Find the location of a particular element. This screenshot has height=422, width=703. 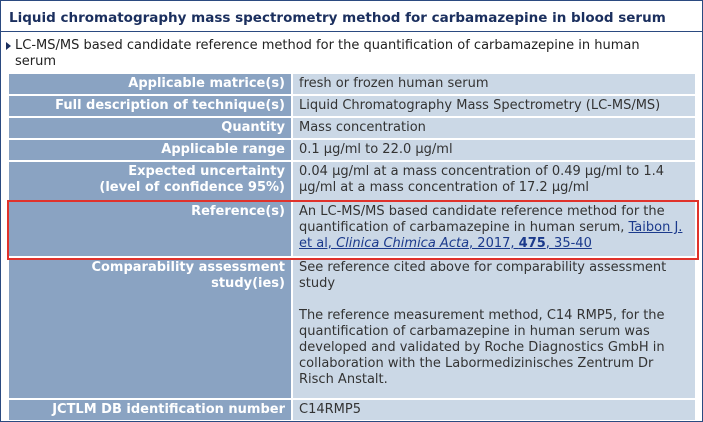

label-cell: Comparability assessment study(ies) is located at coordinates (150, 328).